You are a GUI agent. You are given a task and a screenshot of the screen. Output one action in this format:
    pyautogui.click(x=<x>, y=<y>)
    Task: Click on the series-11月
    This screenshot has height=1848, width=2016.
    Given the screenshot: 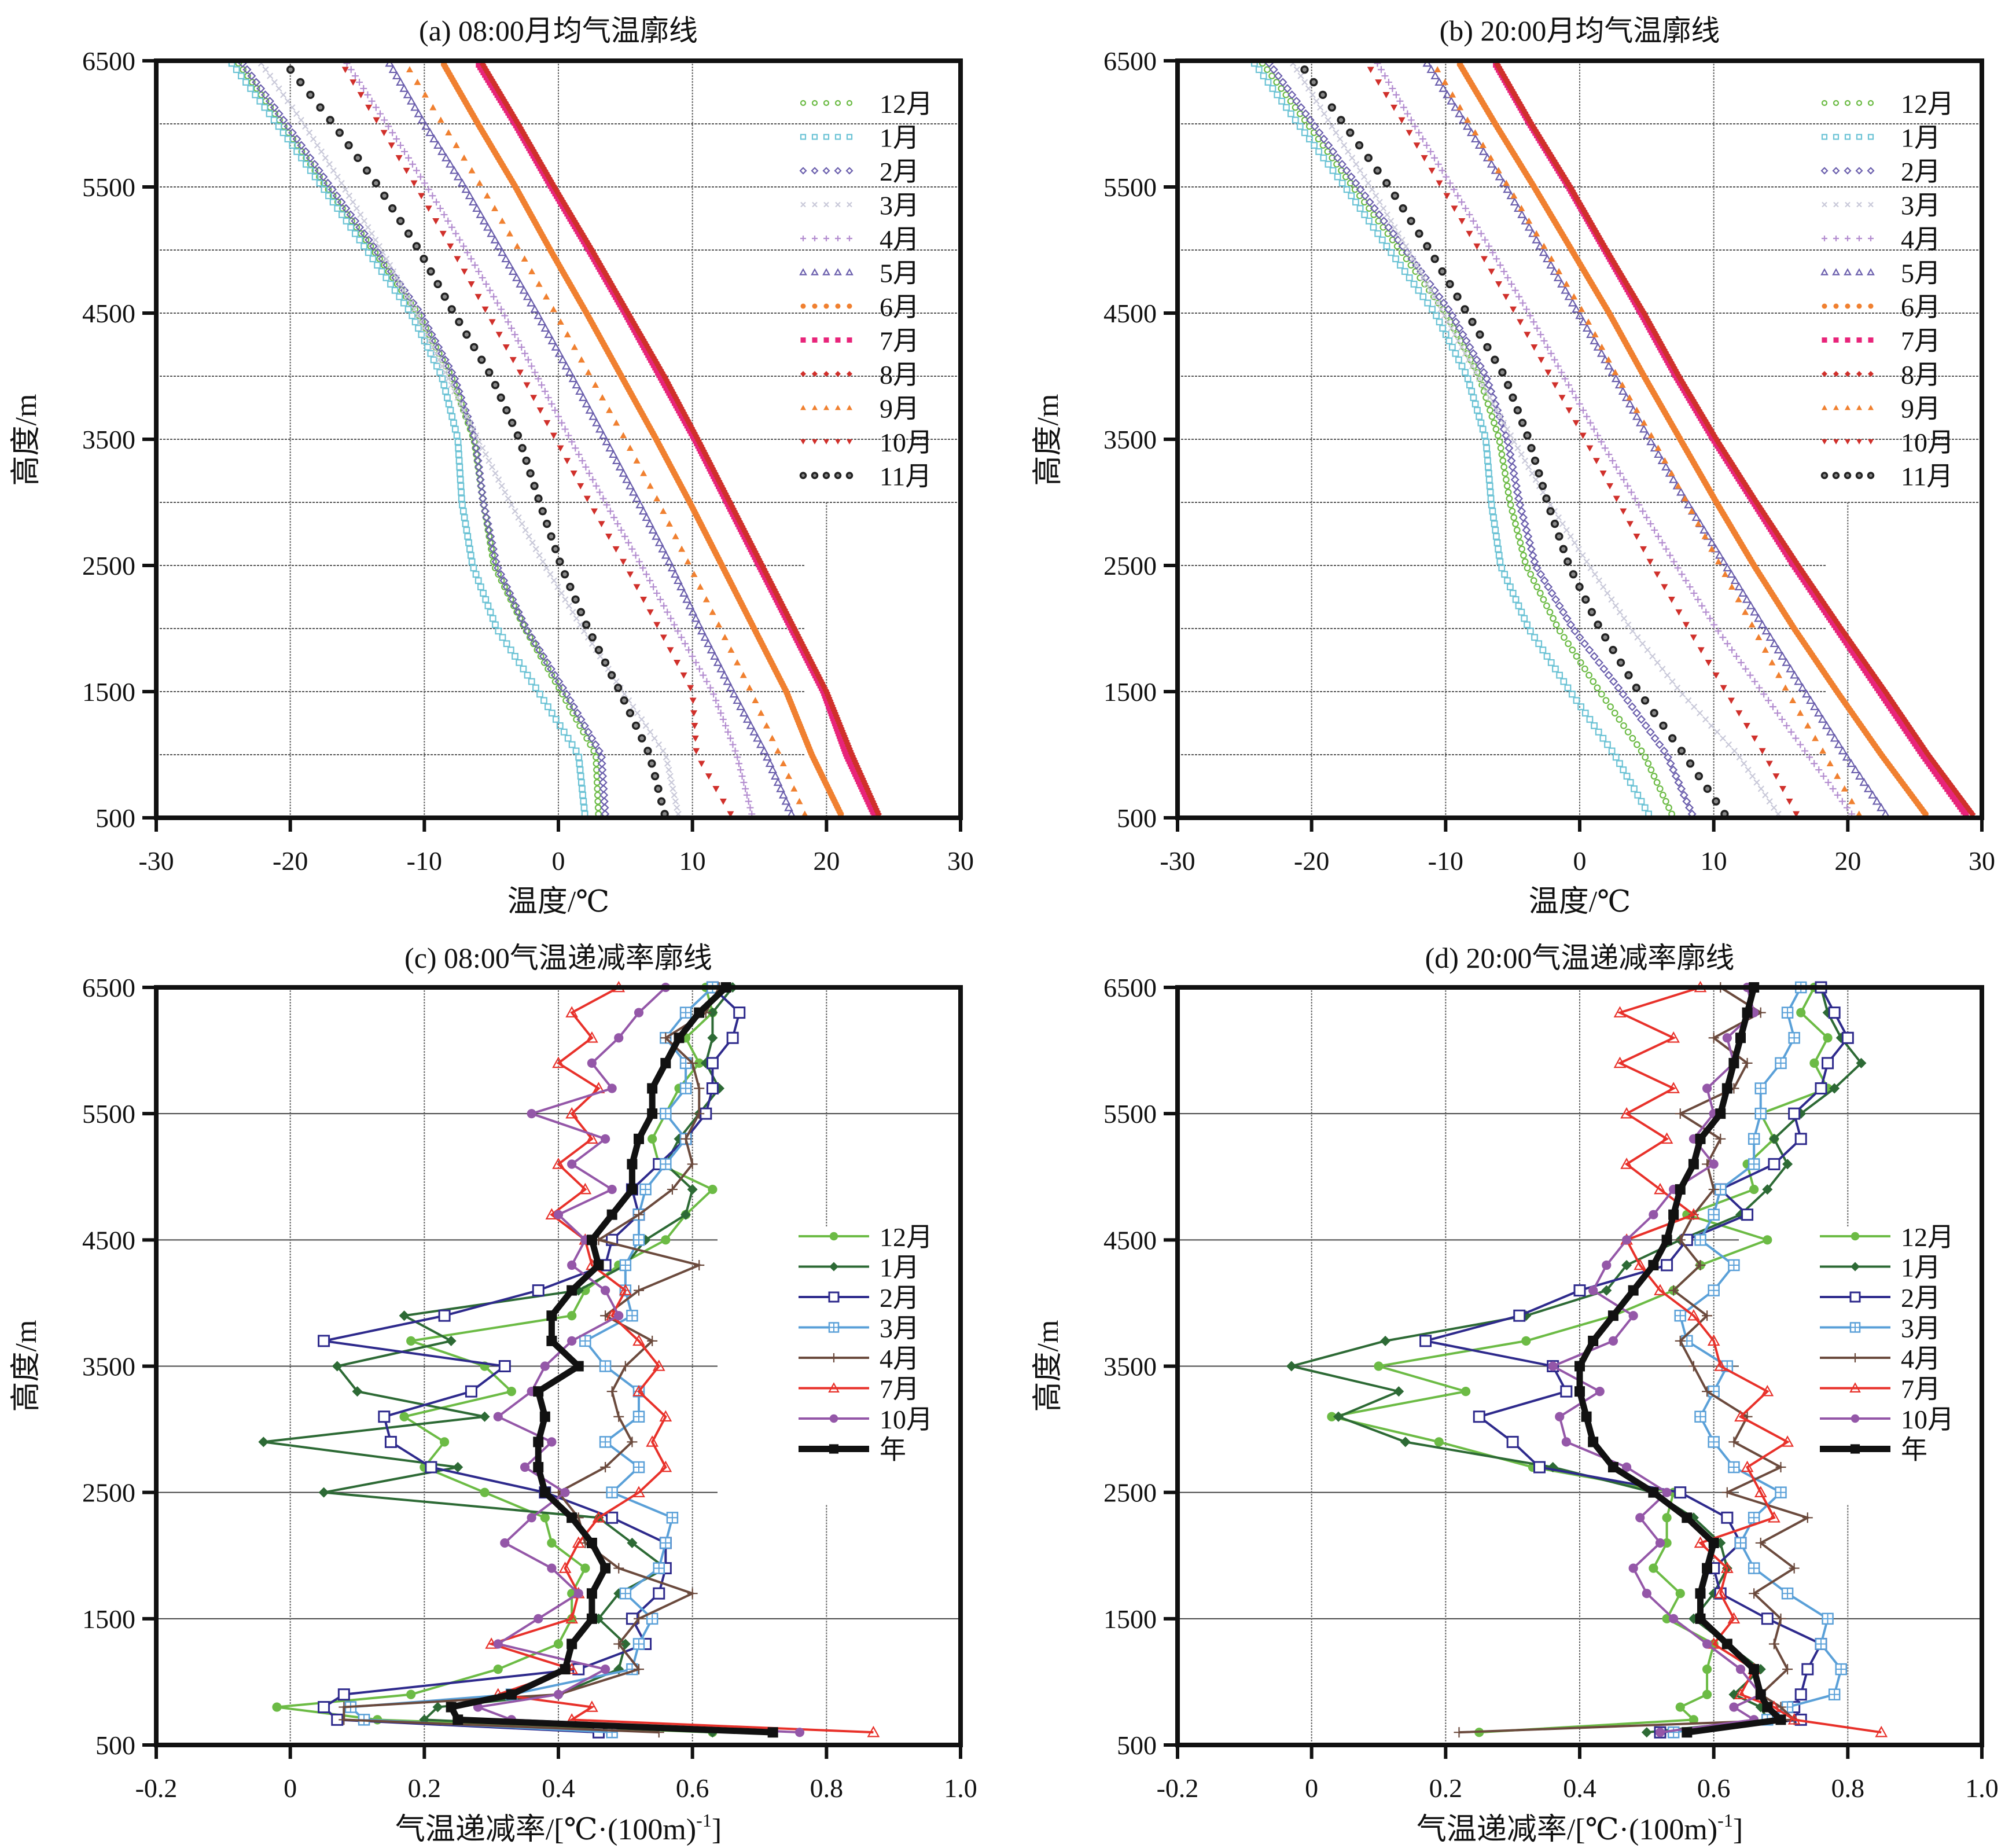 What is the action you would take?
    pyautogui.click(x=477, y=441)
    